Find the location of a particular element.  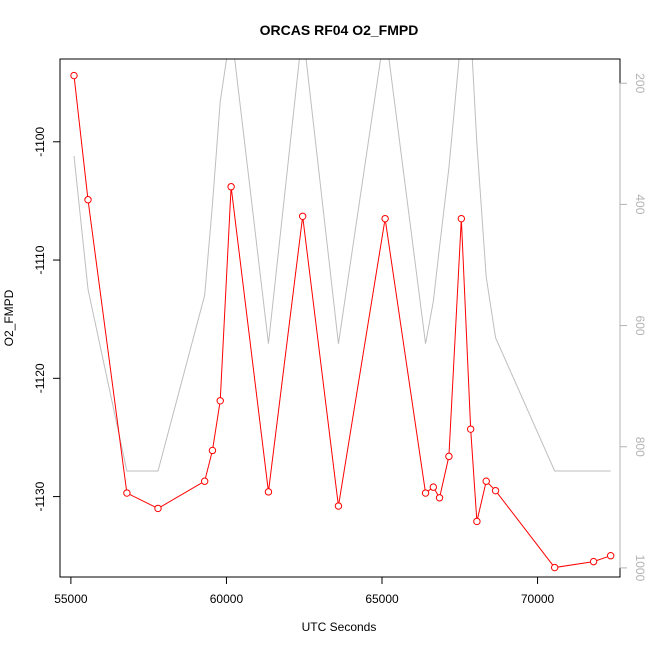

chart-title: ORCAS RF04 O2_FMPD is located at coordinates (339, 30).